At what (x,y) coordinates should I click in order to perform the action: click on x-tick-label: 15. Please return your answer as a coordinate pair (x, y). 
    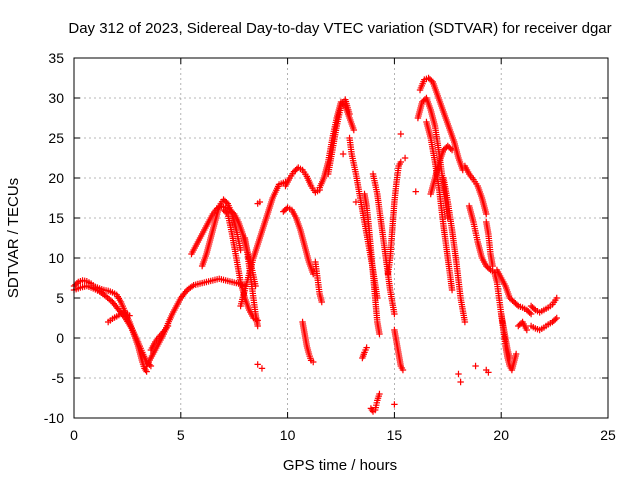
    Looking at the image, I should click on (395, 435).